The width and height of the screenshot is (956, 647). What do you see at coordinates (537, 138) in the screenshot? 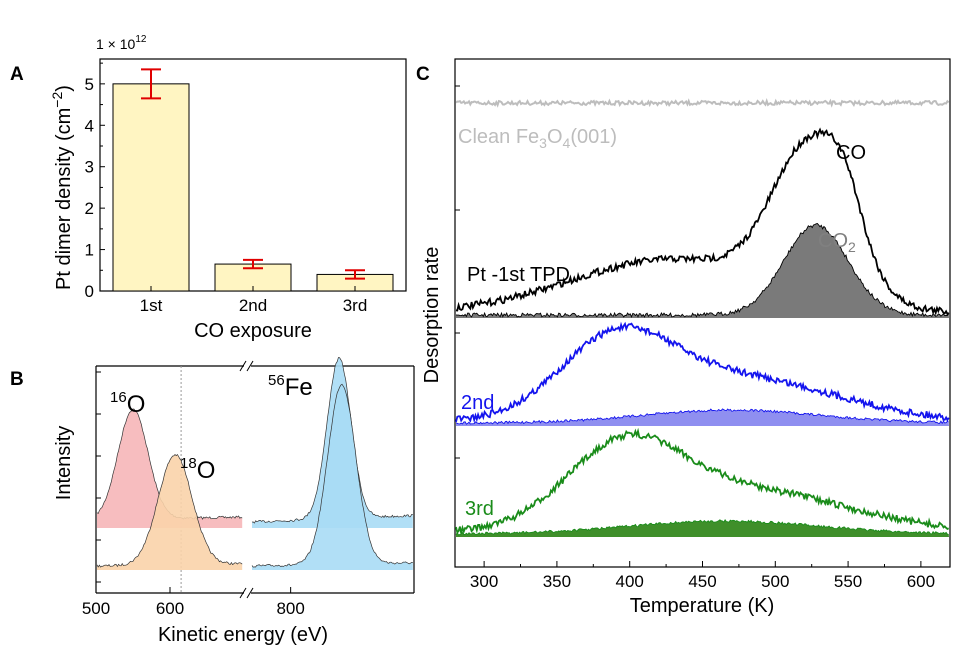
I see `series-label-clean: Clean Fe3O4(001)` at bounding box center [537, 138].